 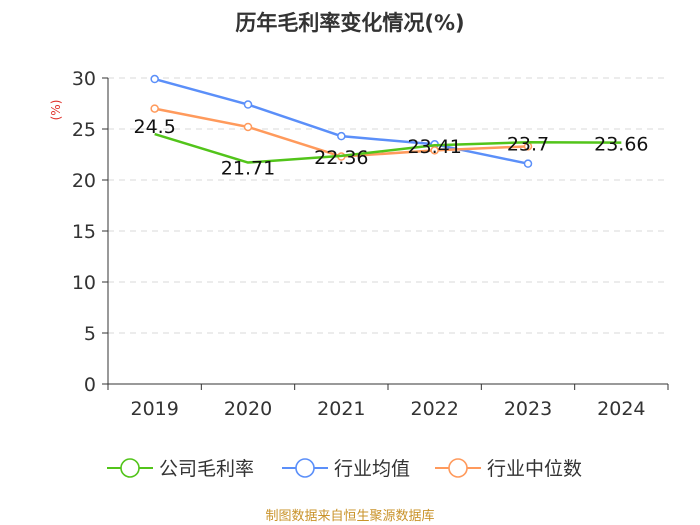 What do you see at coordinates (84, 181) in the screenshot?
I see `y-tick-label: 20` at bounding box center [84, 181].